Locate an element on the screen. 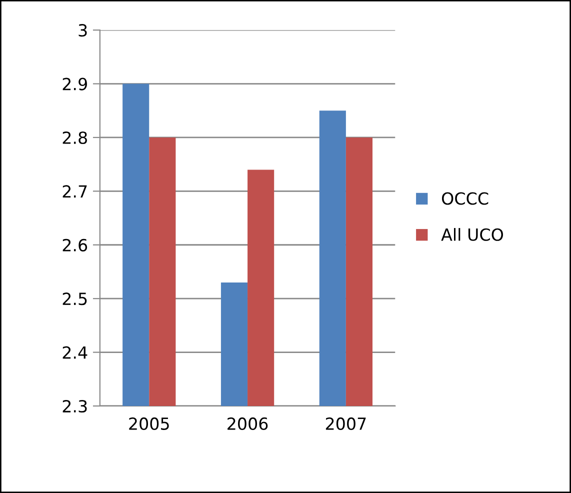 The height and width of the screenshot is (493, 571). y-tick-label: 2.9 is located at coordinates (74, 84).